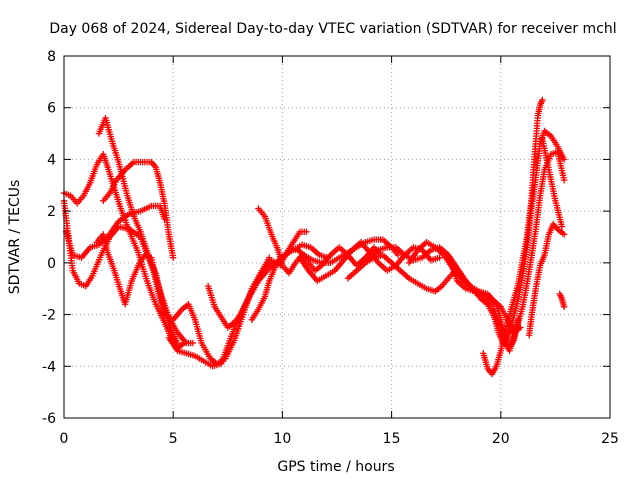 The width and height of the screenshot is (640, 480). I want to click on x-axis-label: GPS time / hours, so click(335, 467).